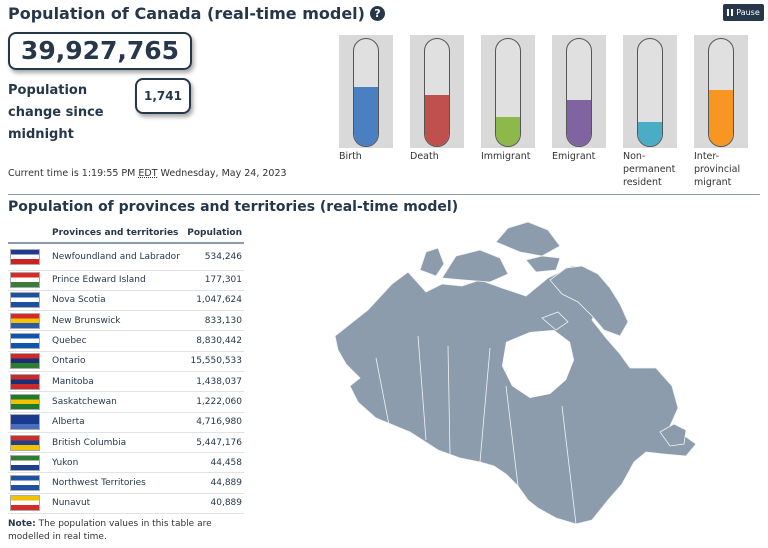 The image size is (768, 548). I want to click on table-row: Yukon 44,458, so click(126, 463).